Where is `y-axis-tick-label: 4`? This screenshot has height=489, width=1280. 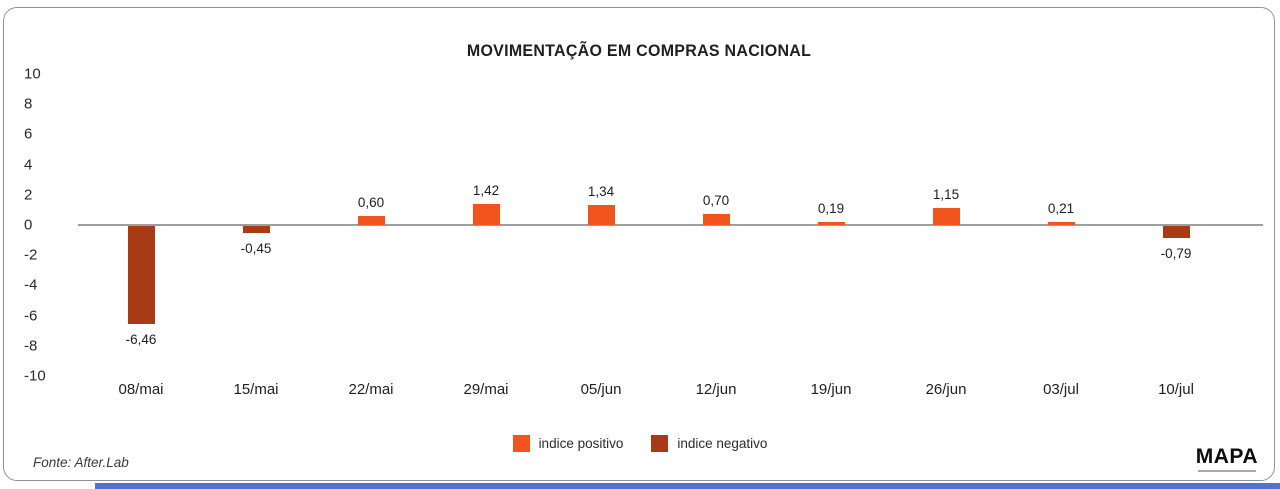
y-axis-tick-label: 4 is located at coordinates (28, 165).